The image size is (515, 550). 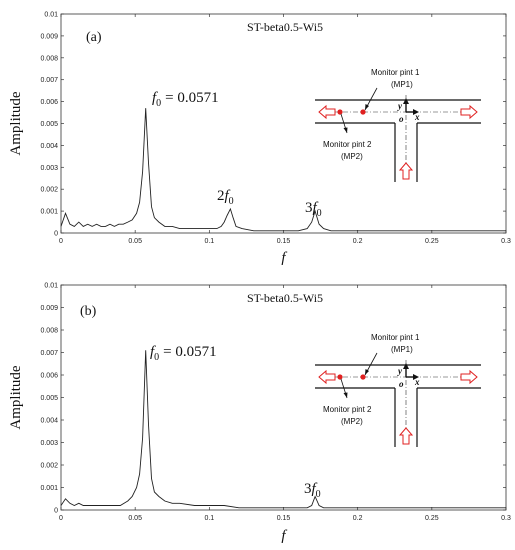 What do you see at coordinates (221, 196) in the screenshot?
I see `harmonic-2-coef: 2` at bounding box center [221, 196].